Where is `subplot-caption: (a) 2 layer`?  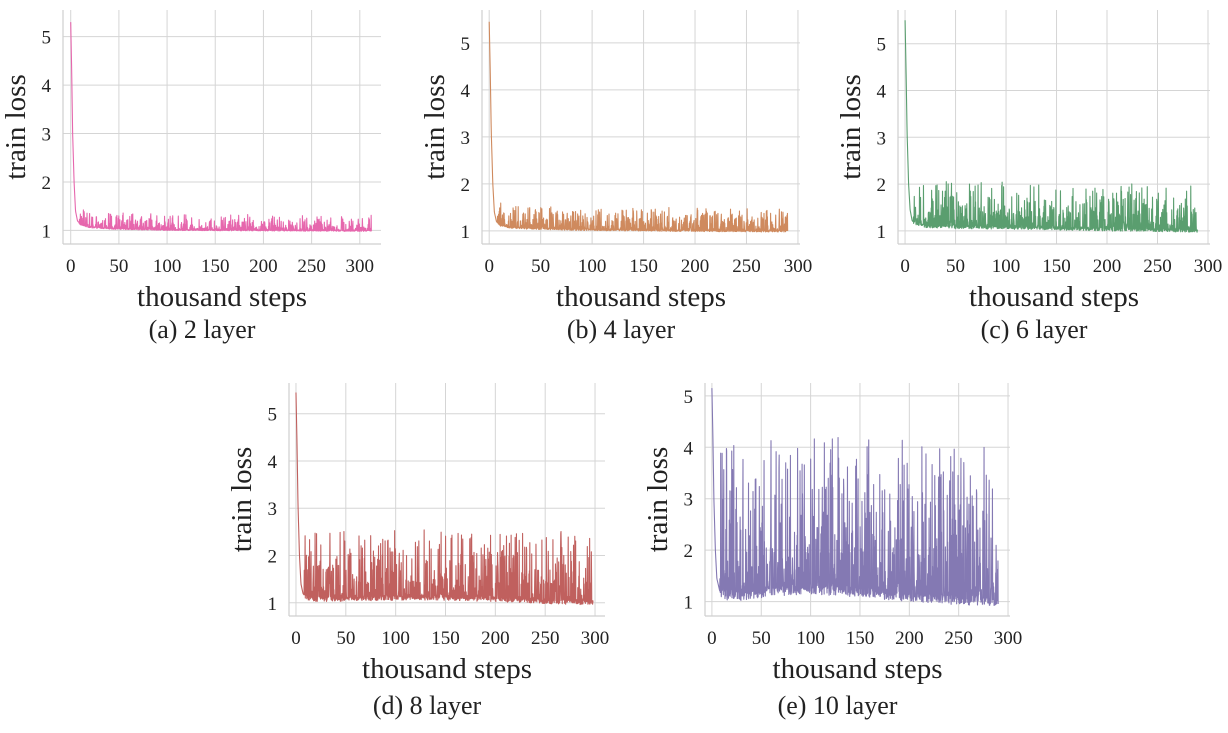
subplot-caption: (a) 2 layer is located at coordinates (202, 329).